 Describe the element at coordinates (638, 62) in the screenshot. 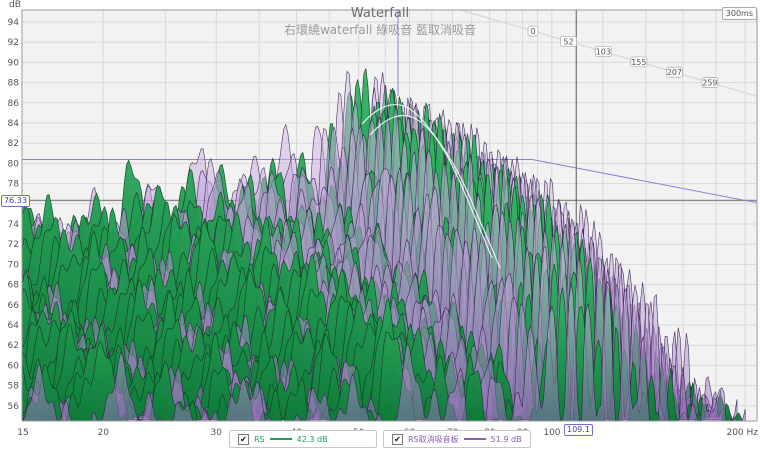

I see `svg-text: 155` at that location.